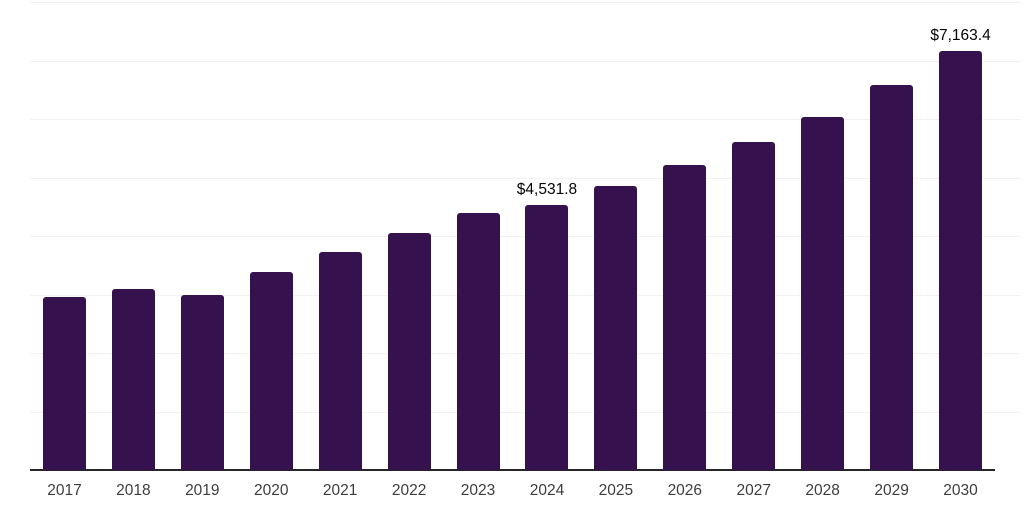 Image resolution: width=1024 pixels, height=512 pixels. Describe the element at coordinates (892, 277) in the screenshot. I see `bar-2029` at that location.